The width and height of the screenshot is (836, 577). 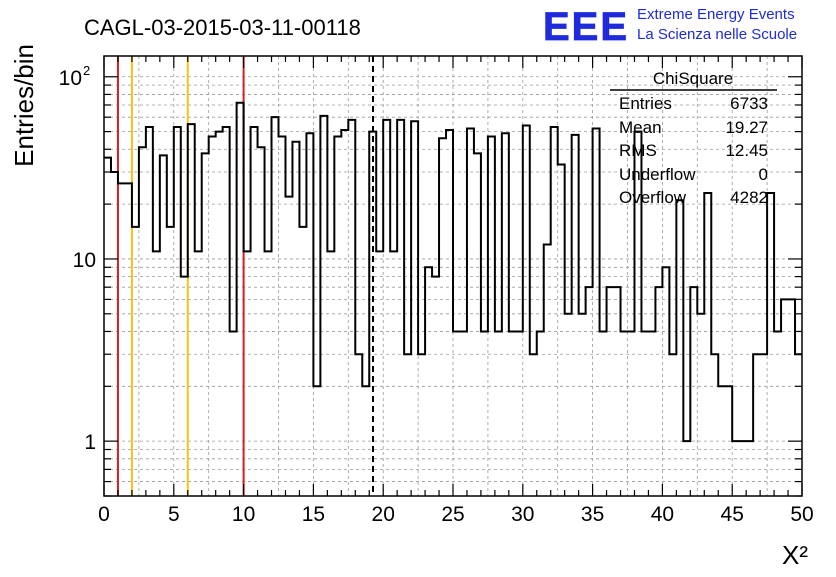 What do you see at coordinates (174, 514) in the screenshot?
I see `x-tick-label: 5` at bounding box center [174, 514].